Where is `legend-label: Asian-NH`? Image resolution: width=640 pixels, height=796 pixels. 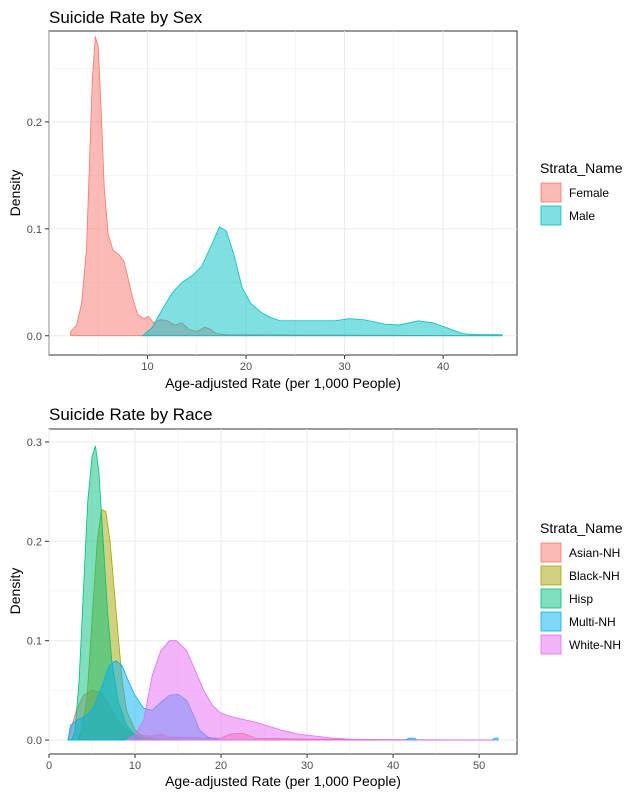
legend-label: Asian-NH is located at coordinates (594, 553).